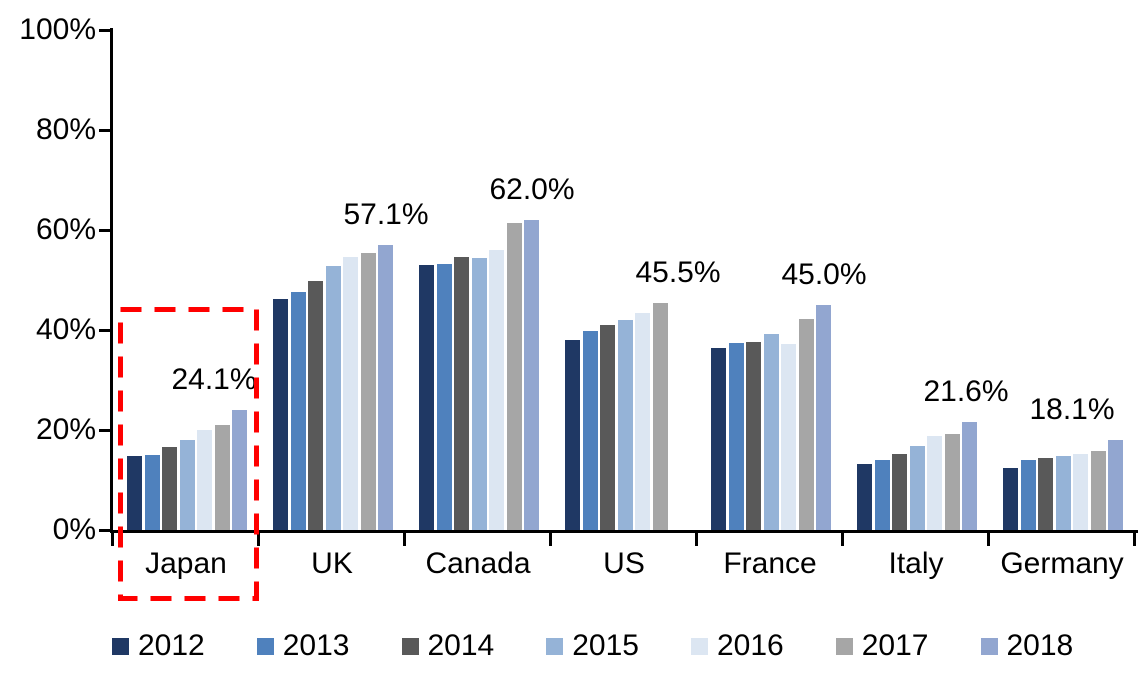  I want to click on legend-item-2013: 2013, so click(303, 646).